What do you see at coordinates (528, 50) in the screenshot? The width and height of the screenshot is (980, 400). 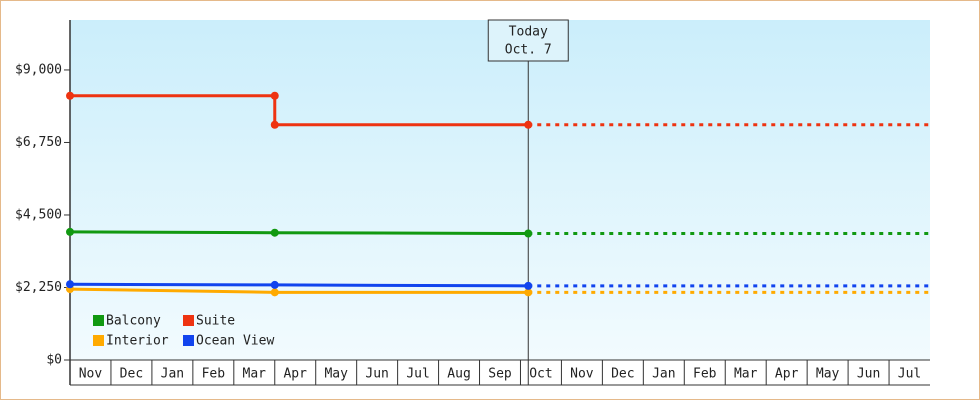 I see `today-label: Oct. 7` at bounding box center [528, 50].